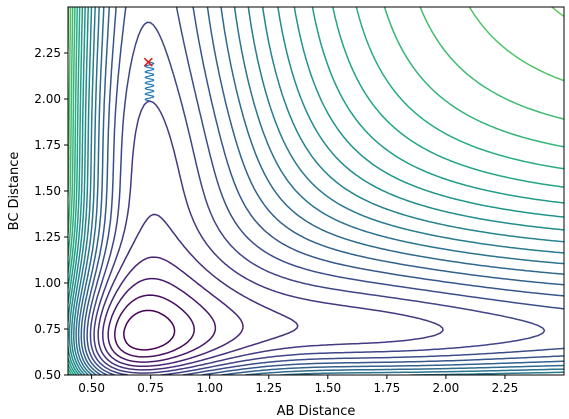  What do you see at coordinates (47, 145) in the screenshot?
I see `y-tick-label: 1.75` at bounding box center [47, 145].